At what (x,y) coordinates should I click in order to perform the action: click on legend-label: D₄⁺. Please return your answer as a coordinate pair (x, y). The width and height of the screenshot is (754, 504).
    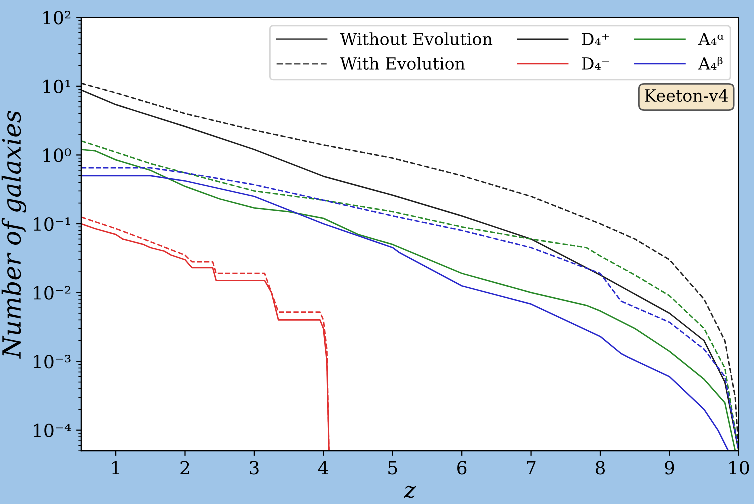
    Looking at the image, I should click on (596, 39).